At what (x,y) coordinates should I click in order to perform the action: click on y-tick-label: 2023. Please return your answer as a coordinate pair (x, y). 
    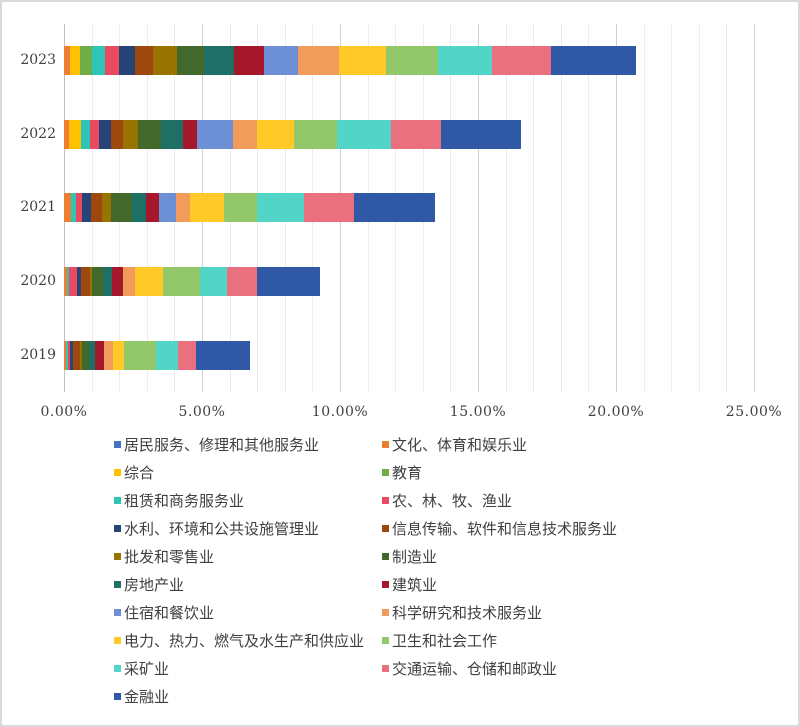
    Looking at the image, I should click on (38, 60).